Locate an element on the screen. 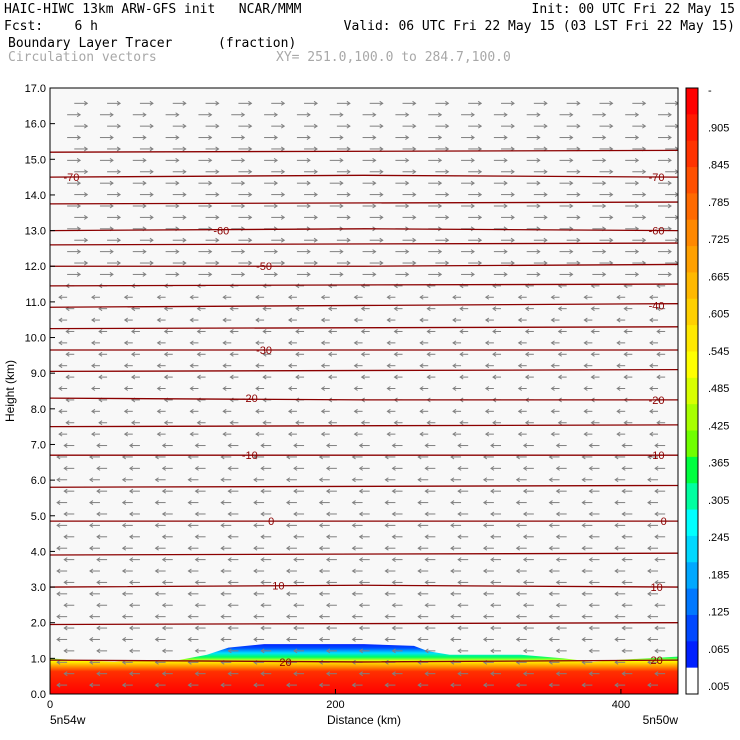 Image resolution: width=740 pixels, height=740 pixels. temperature-contour is located at coordinates (364, 151).